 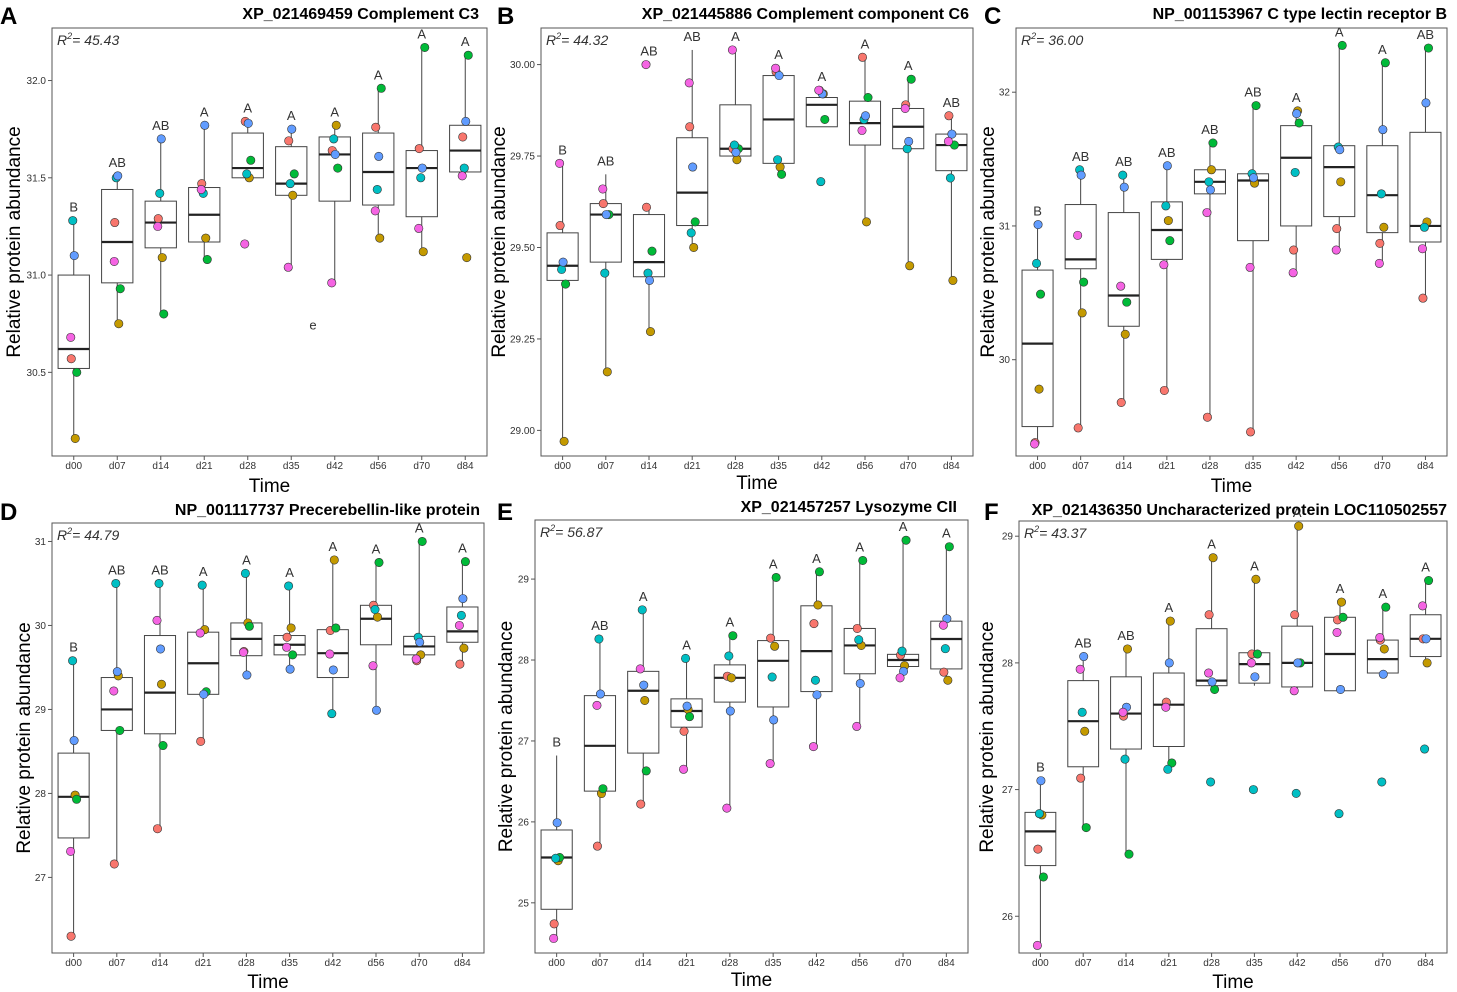 I want to click on panel-letter: F, so click(x=991, y=512).